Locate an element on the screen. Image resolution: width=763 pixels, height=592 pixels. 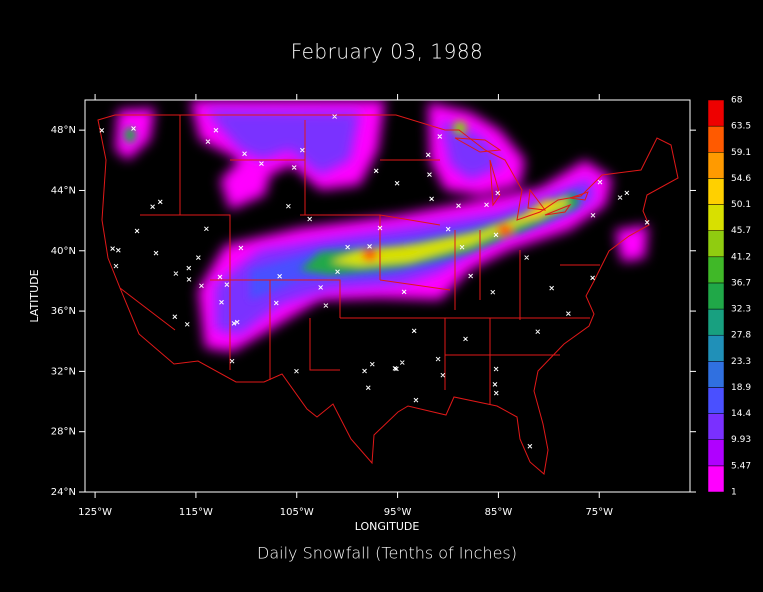
colorbar-label: 59.1 is located at coordinates (741, 153).